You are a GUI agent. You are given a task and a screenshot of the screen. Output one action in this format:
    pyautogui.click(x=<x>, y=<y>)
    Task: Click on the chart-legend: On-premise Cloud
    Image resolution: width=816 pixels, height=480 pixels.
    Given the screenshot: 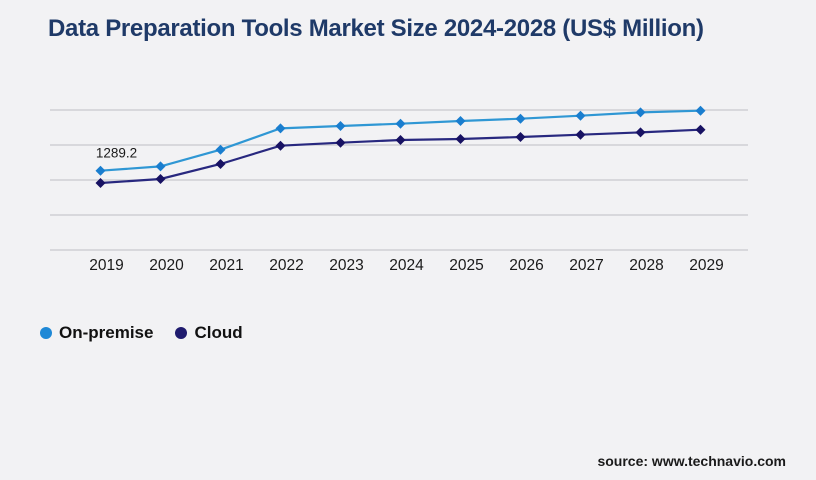 What is the action you would take?
    pyautogui.click(x=141, y=333)
    